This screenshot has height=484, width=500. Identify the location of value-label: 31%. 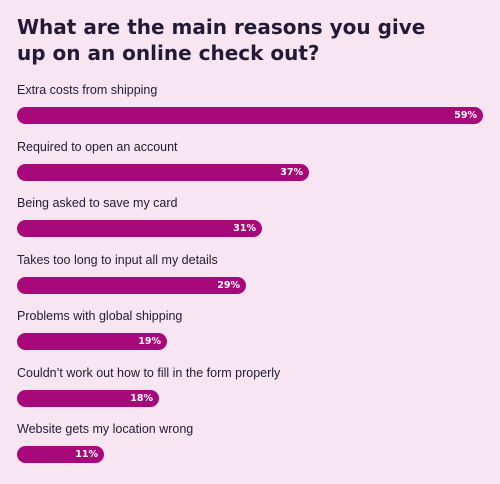
(244, 228).